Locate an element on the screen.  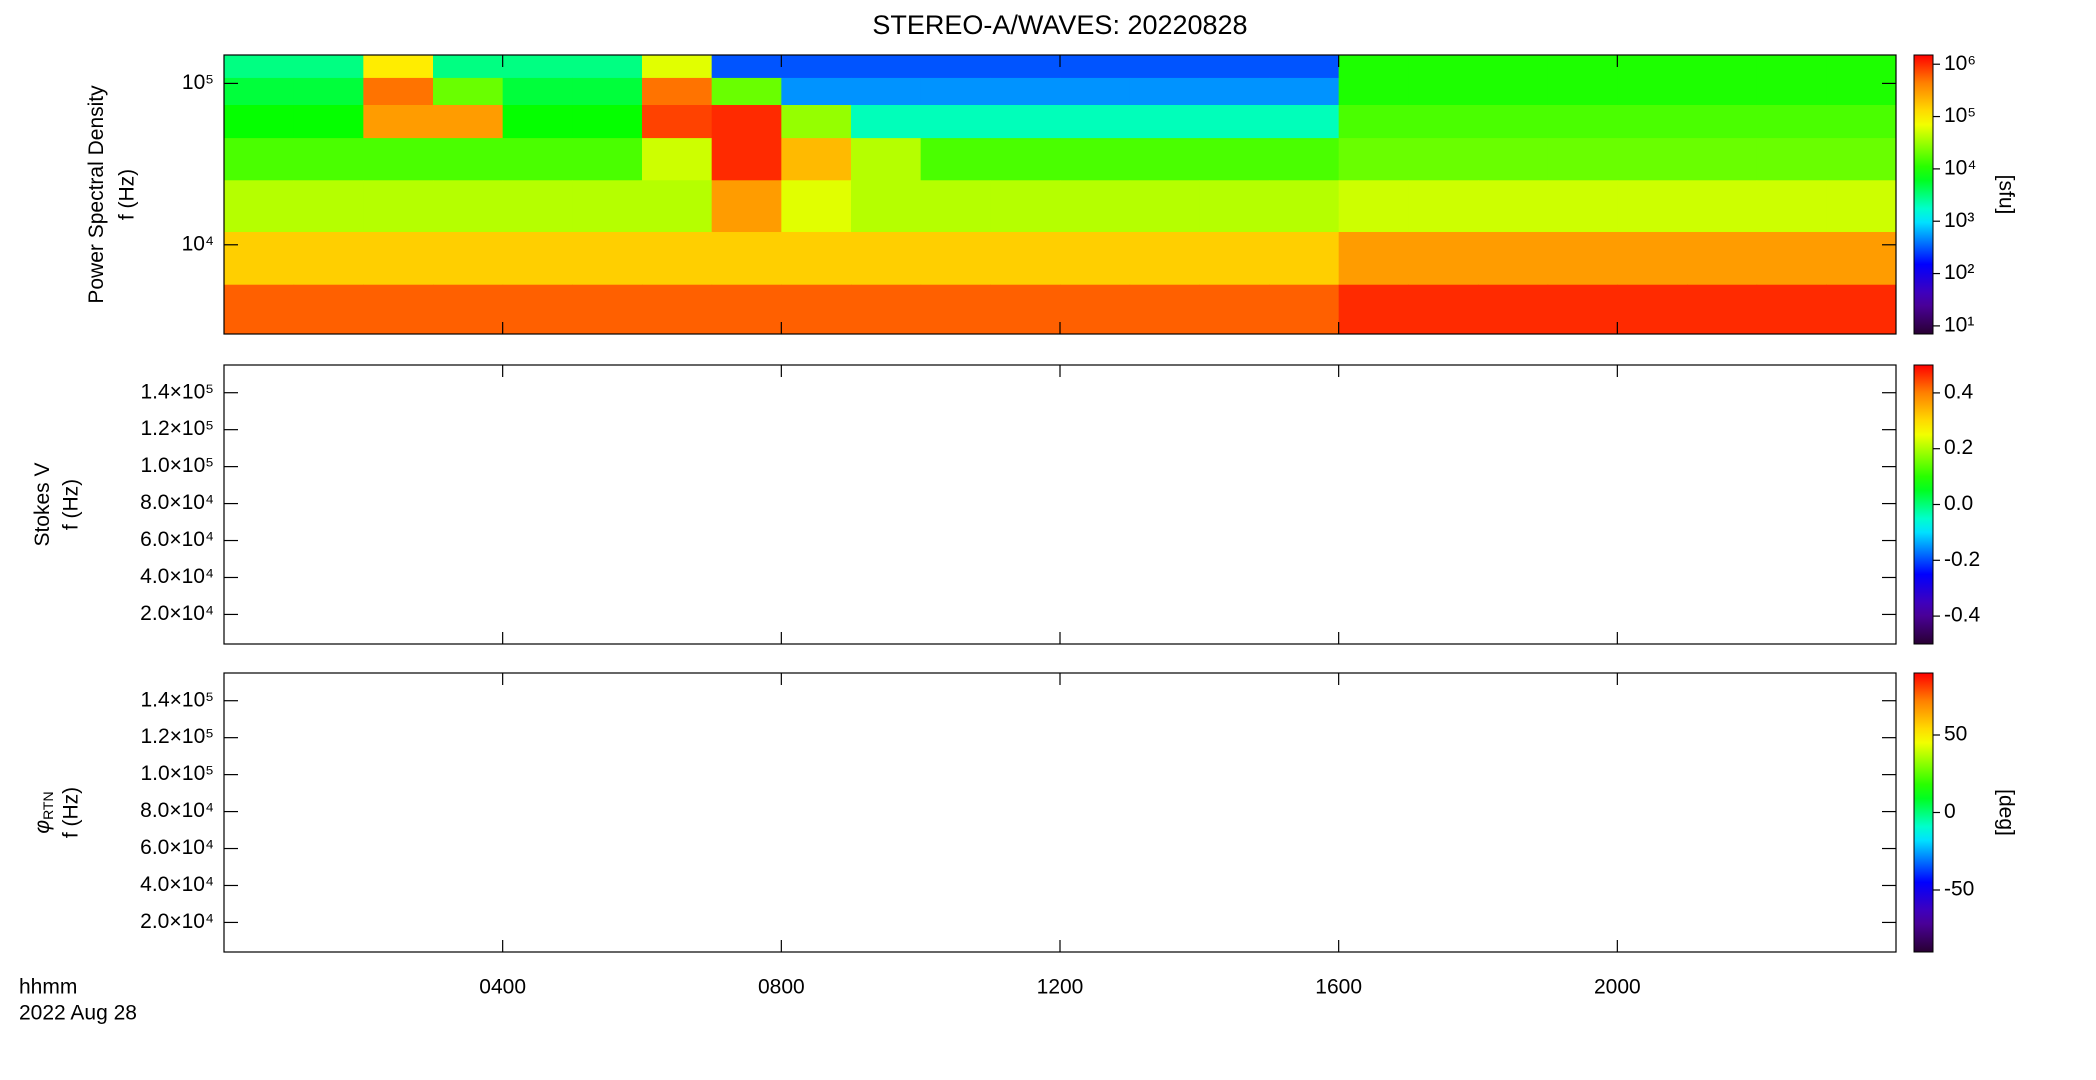
colorbar-tick-label: 10⁴ is located at coordinates (1960, 167).